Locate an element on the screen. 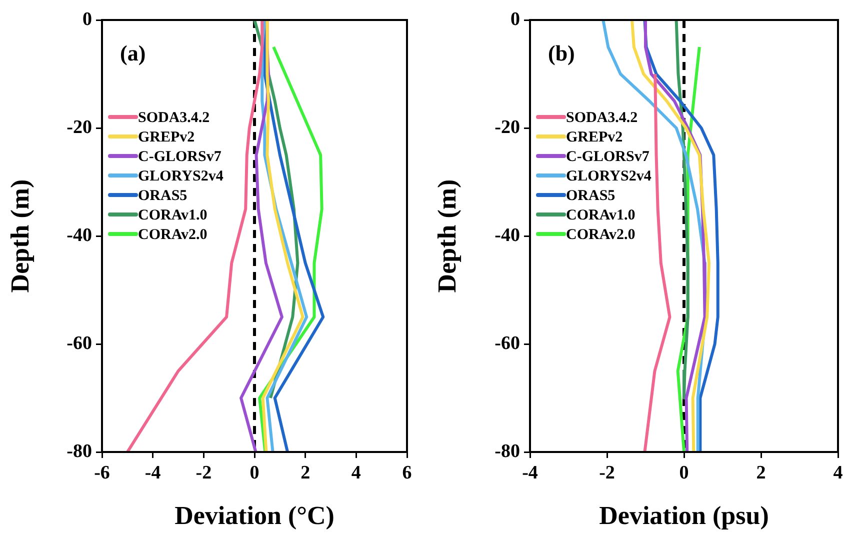  annotation: (b) is located at coordinates (561, 53).